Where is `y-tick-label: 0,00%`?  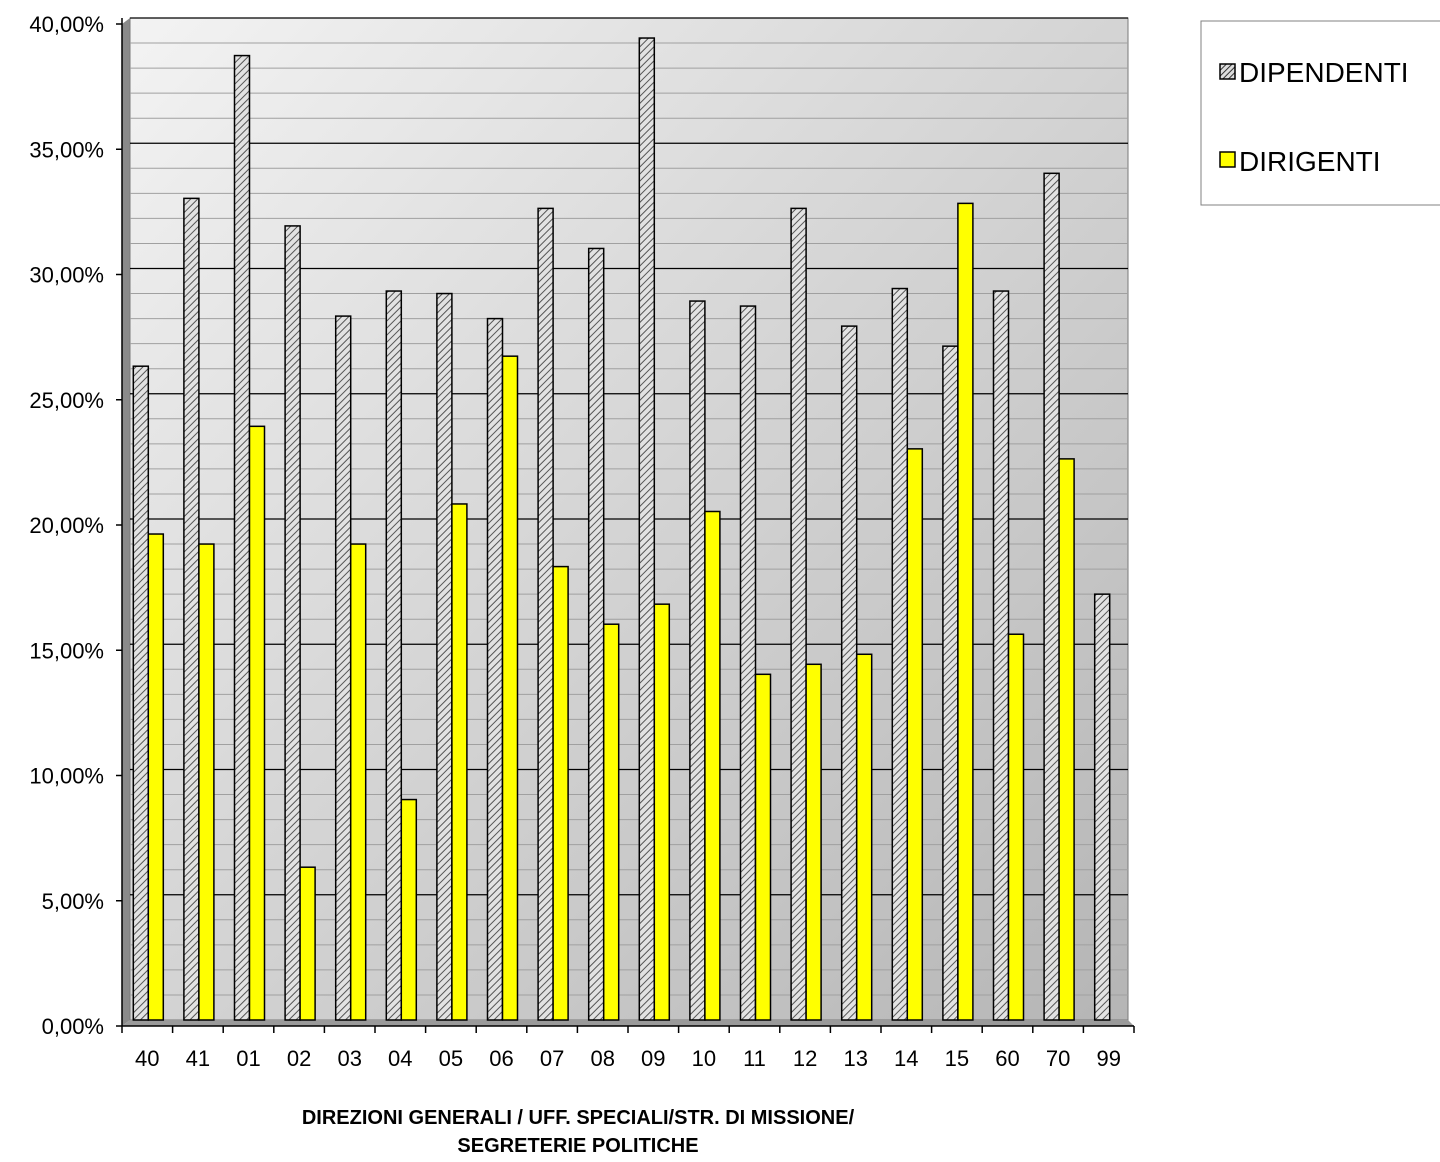
y-tick-label: 0,00% is located at coordinates (73, 1026).